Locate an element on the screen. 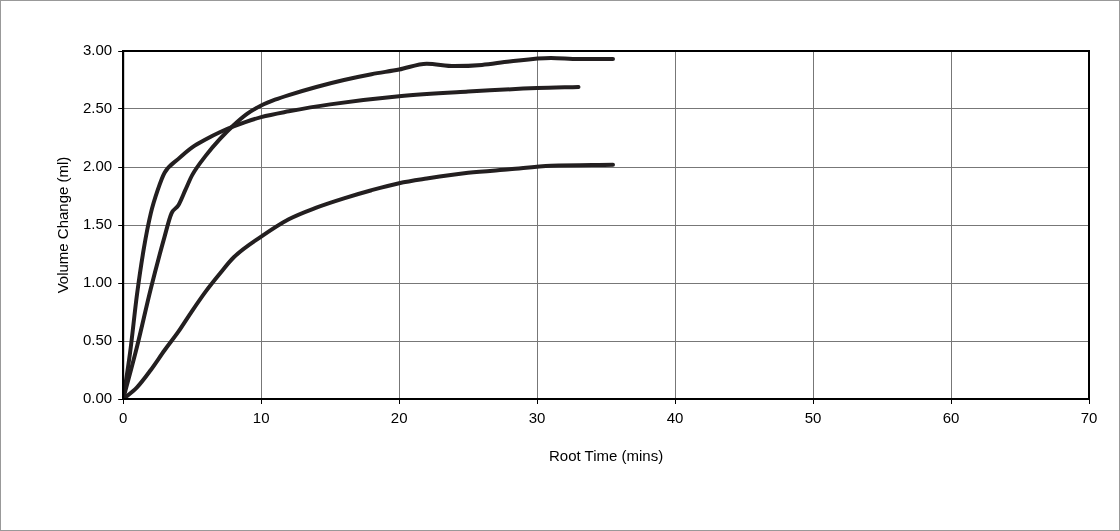 Image resolution: width=1120 pixels, height=531 pixels. x-tick-label: 0 is located at coordinates (123, 418).